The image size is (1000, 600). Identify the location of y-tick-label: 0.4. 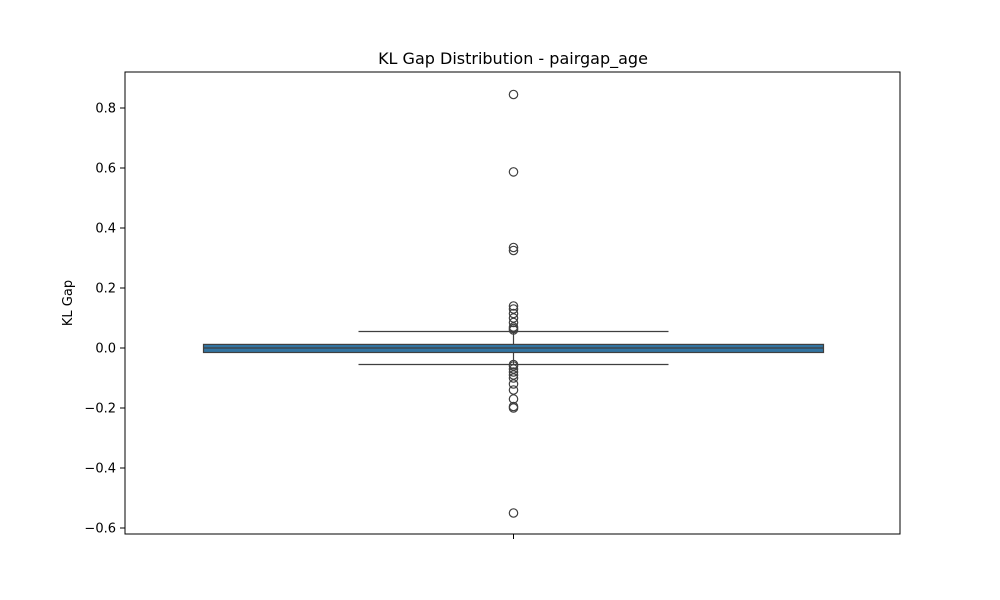
(105, 229).